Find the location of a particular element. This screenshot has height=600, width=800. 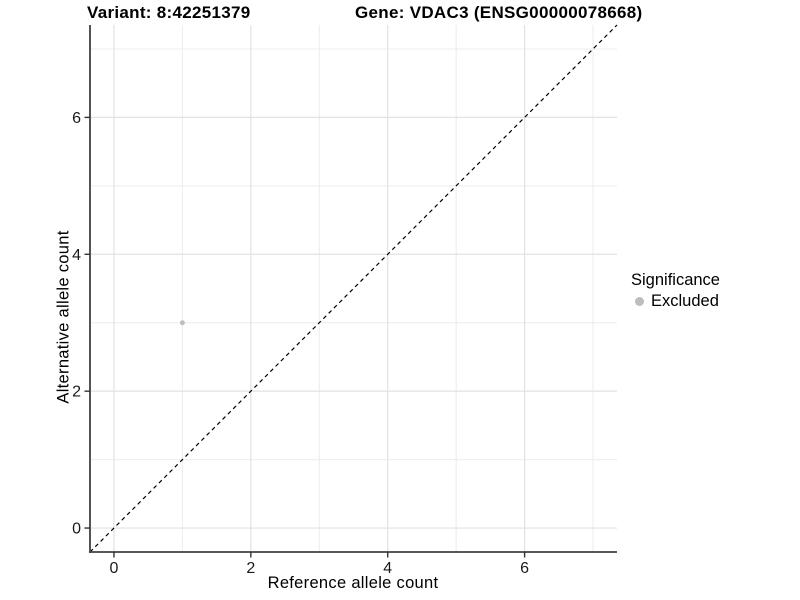

legend-key-dot is located at coordinates (639, 301).